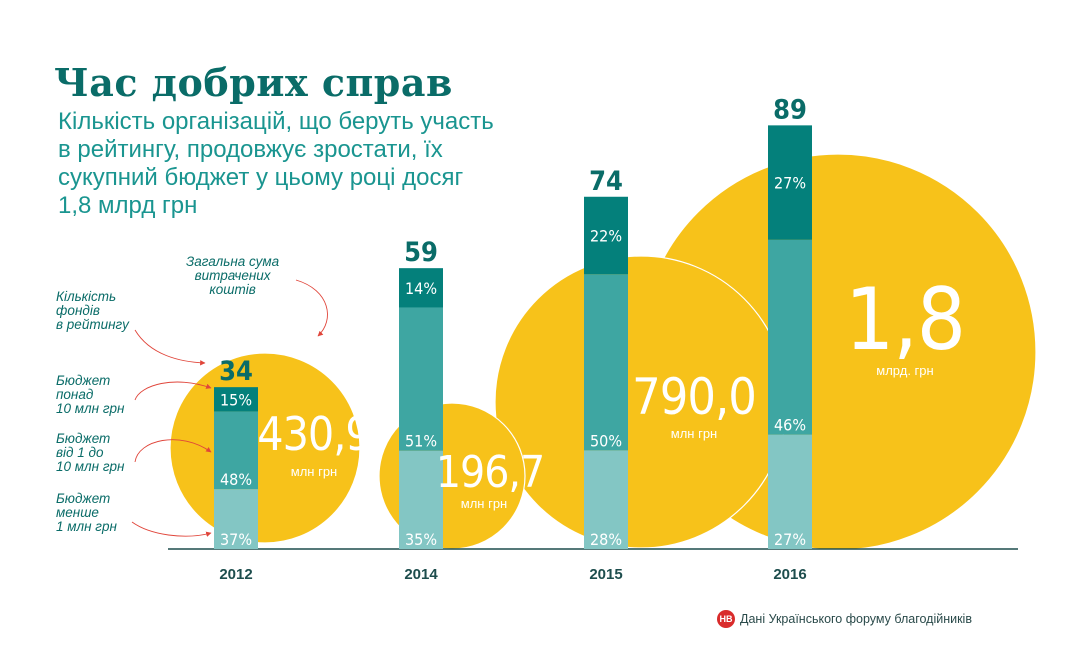  What do you see at coordinates (75, 394) in the screenshot?
I see `annotation-line: понад` at bounding box center [75, 394].